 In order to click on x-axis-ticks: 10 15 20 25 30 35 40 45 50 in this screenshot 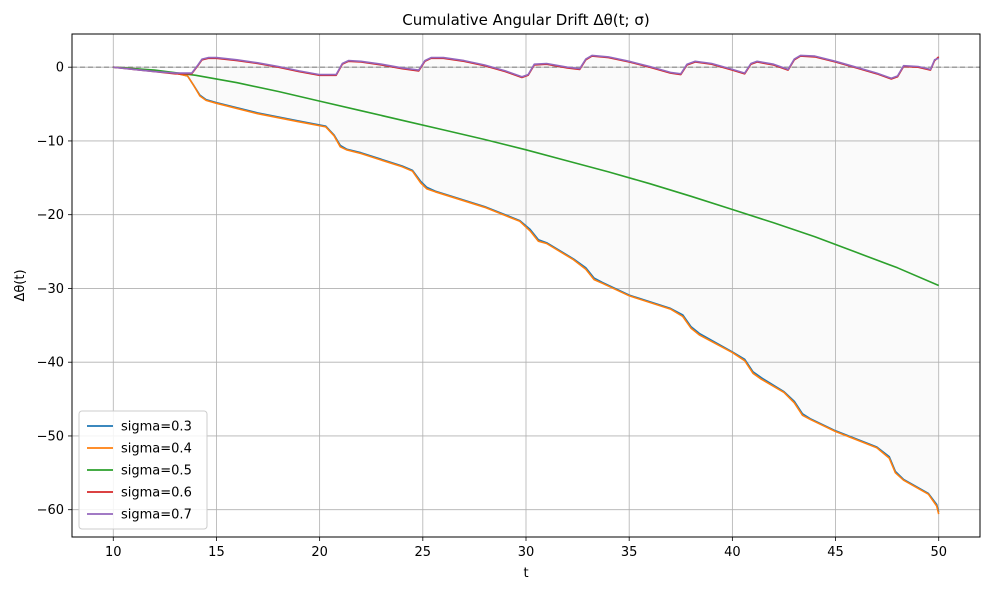, I will do `click(526, 548)`.